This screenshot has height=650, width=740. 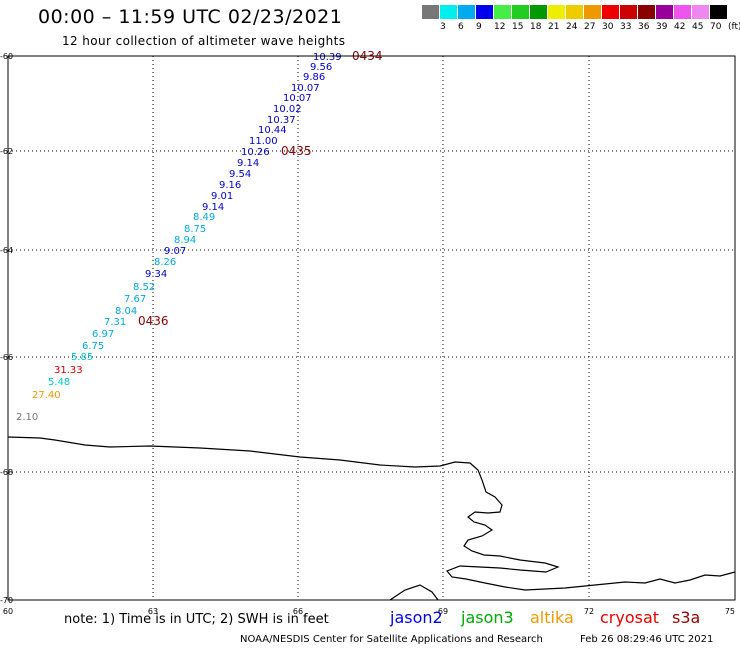 What do you see at coordinates (135, 299) in the screenshot?
I see `wave-height-value: 7.67` at bounding box center [135, 299].